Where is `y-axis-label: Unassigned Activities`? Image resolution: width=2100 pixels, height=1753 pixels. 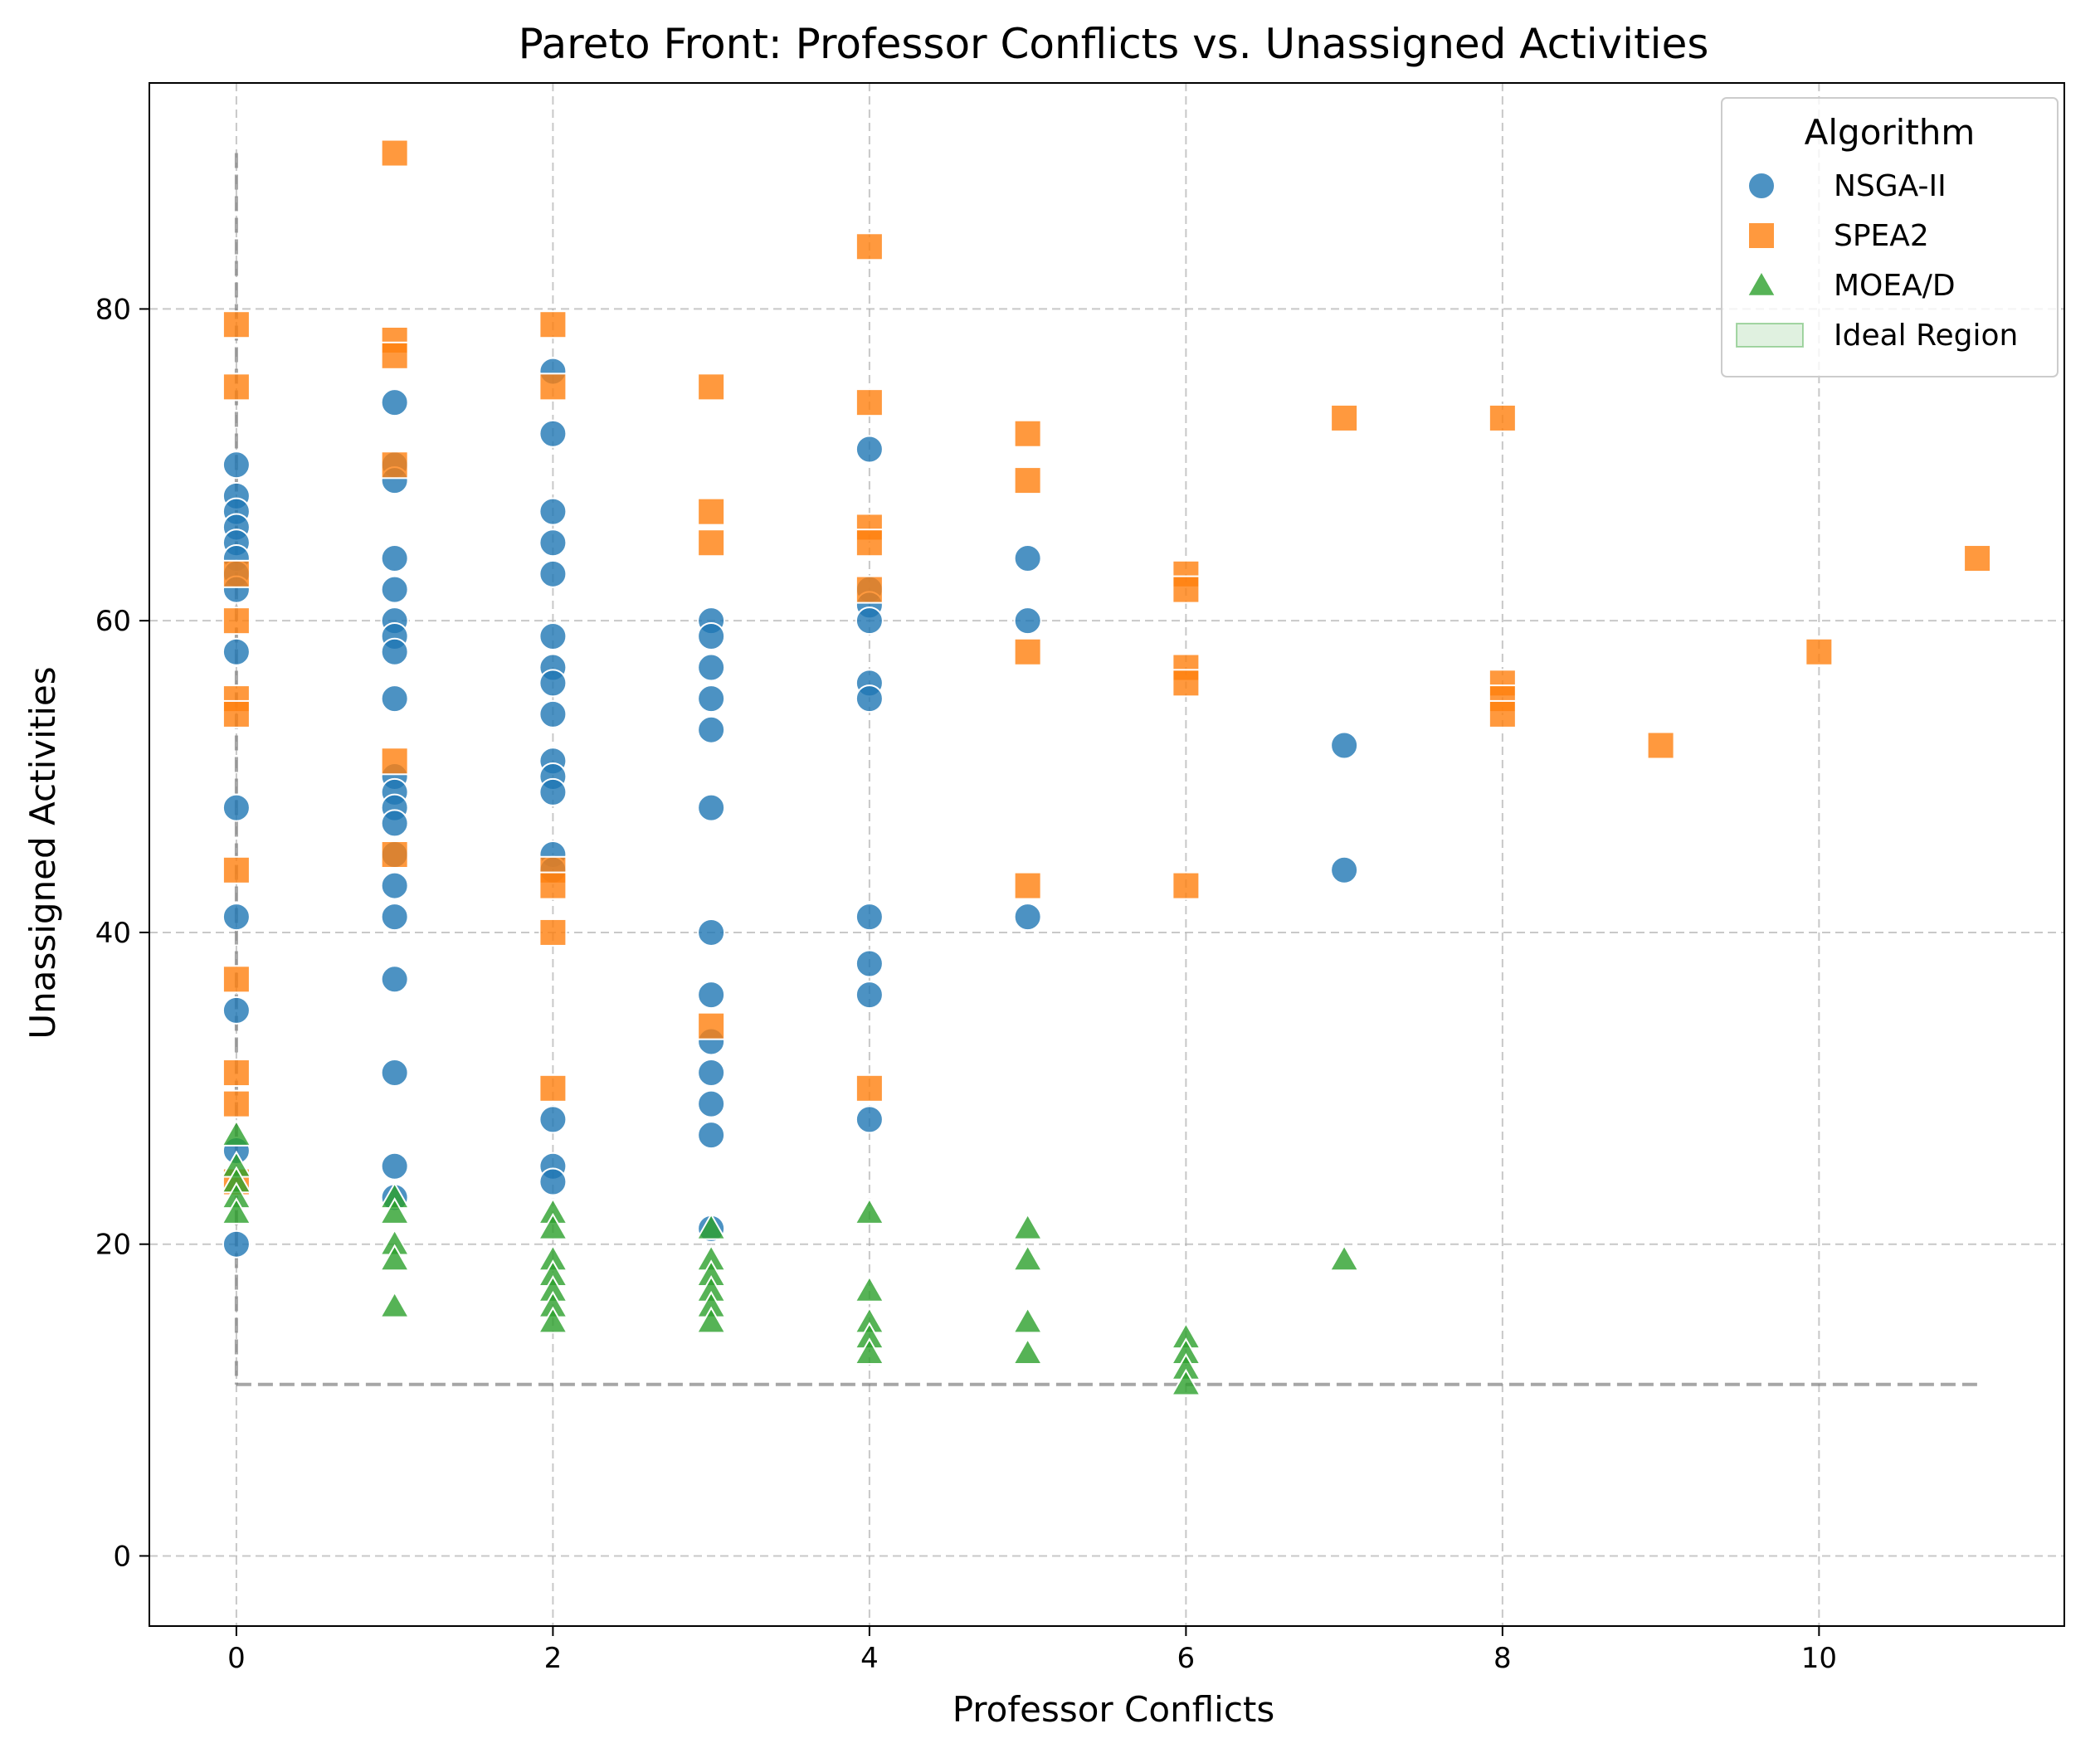 y-axis-label: Unassigned Activities is located at coordinates (42, 853).